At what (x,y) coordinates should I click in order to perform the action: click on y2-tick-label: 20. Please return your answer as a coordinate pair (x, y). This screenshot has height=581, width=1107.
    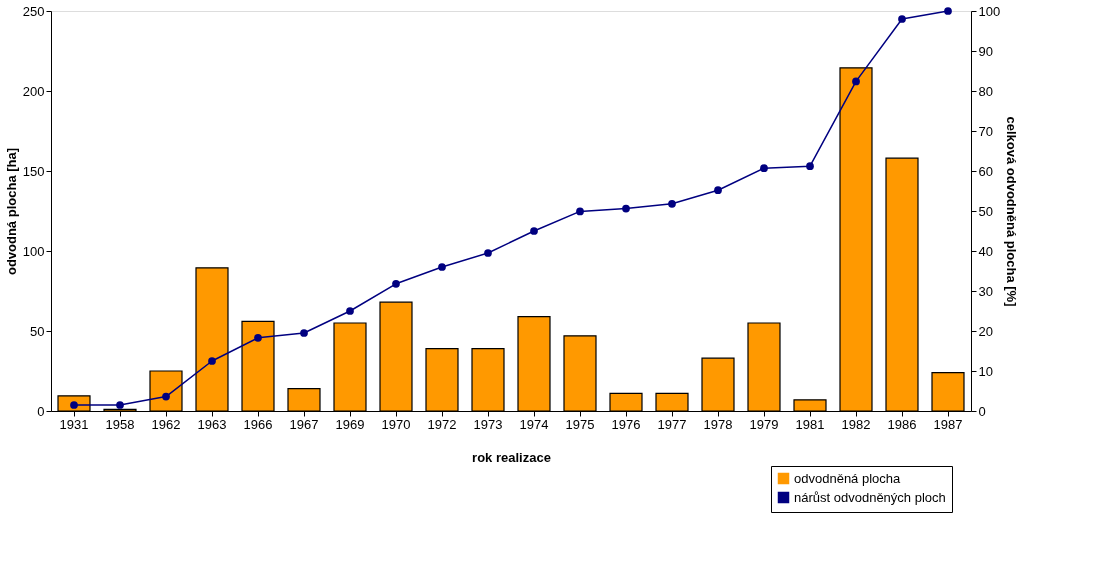
    Looking at the image, I should click on (985, 331).